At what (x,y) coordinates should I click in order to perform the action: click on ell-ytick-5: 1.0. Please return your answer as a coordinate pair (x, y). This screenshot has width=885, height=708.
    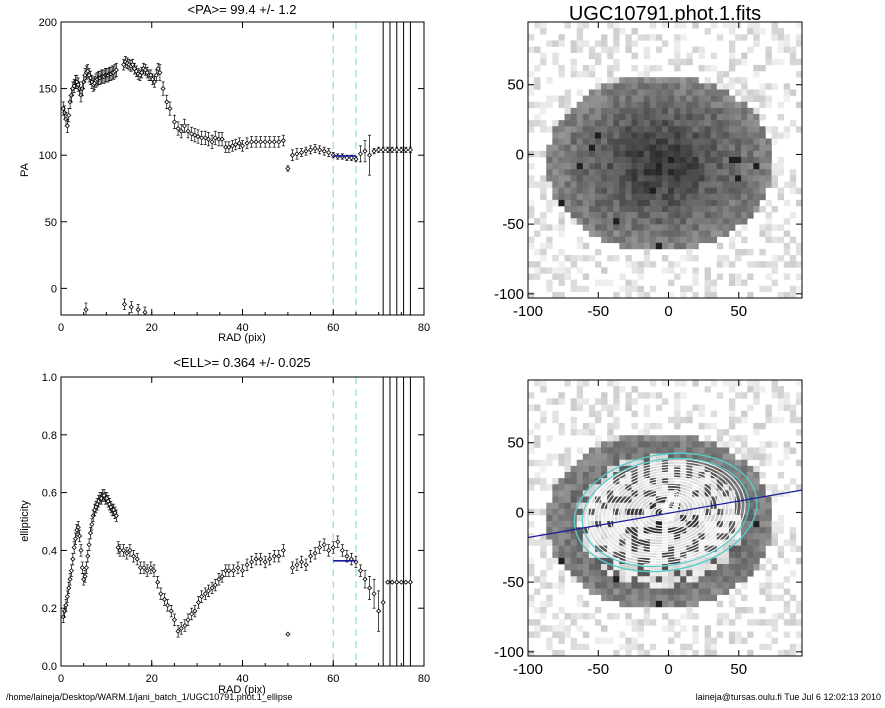
    Looking at the image, I should click on (49, 378).